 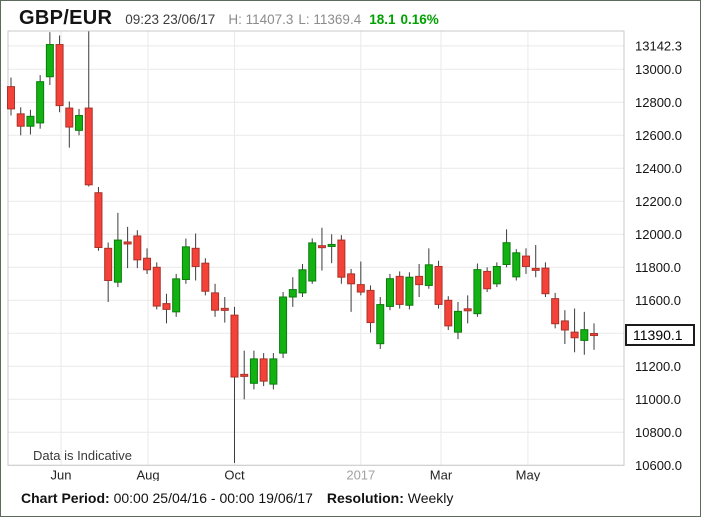 What do you see at coordinates (382, 19) in the screenshot?
I see `price-change: 18.1` at bounding box center [382, 19].